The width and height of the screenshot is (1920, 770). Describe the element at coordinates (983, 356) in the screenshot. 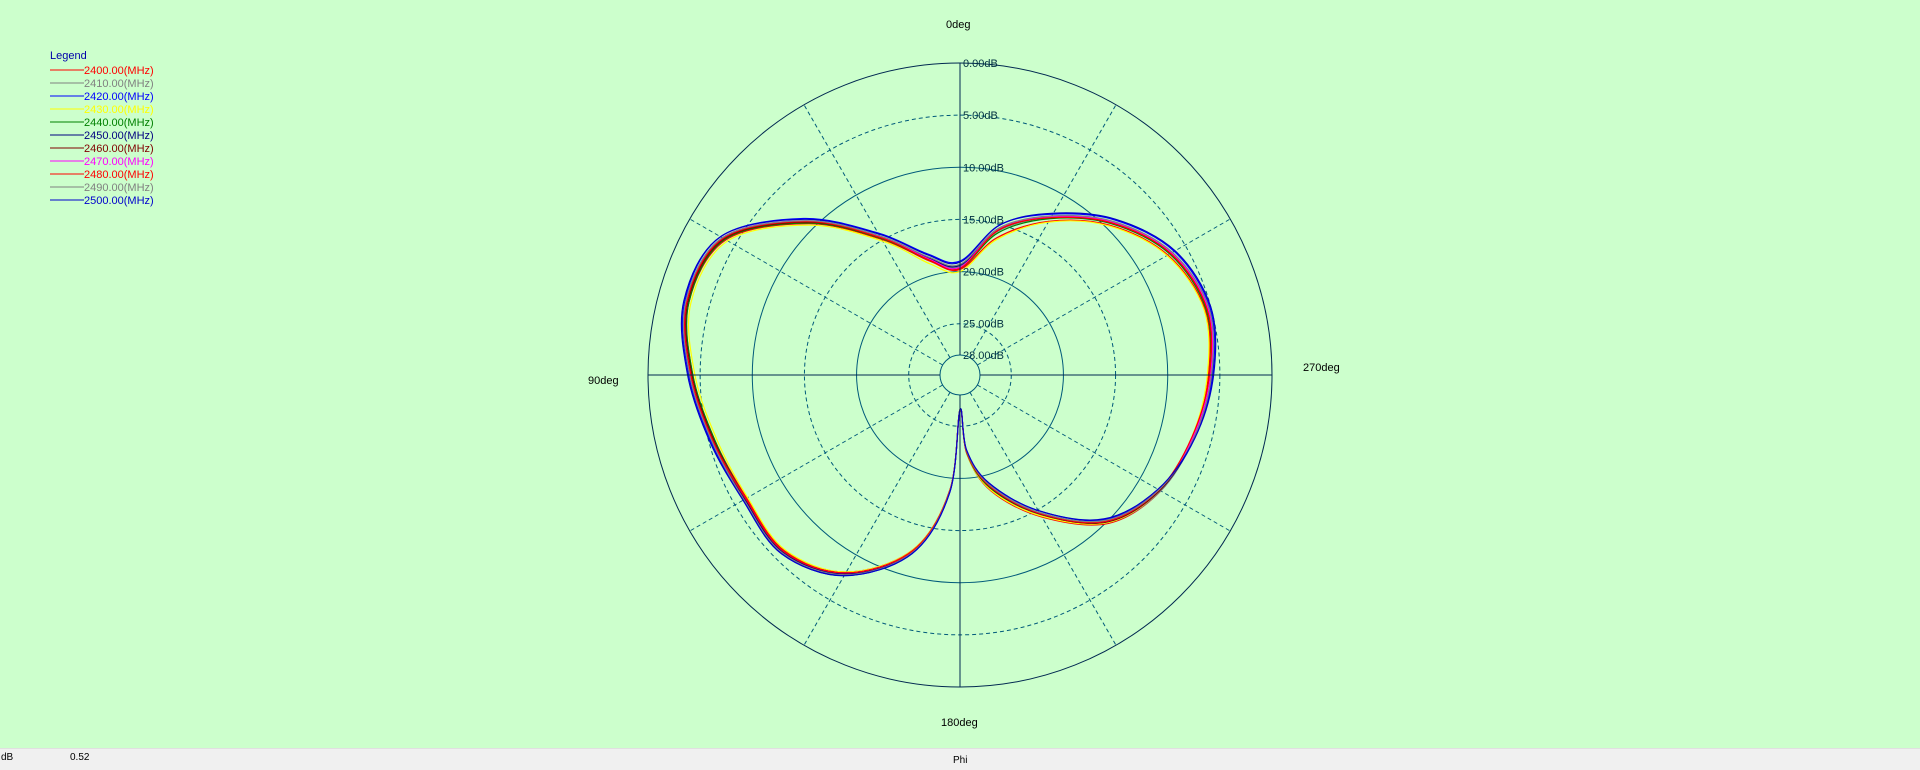

I see `radial-tick-label: 28.00dB` at that location.